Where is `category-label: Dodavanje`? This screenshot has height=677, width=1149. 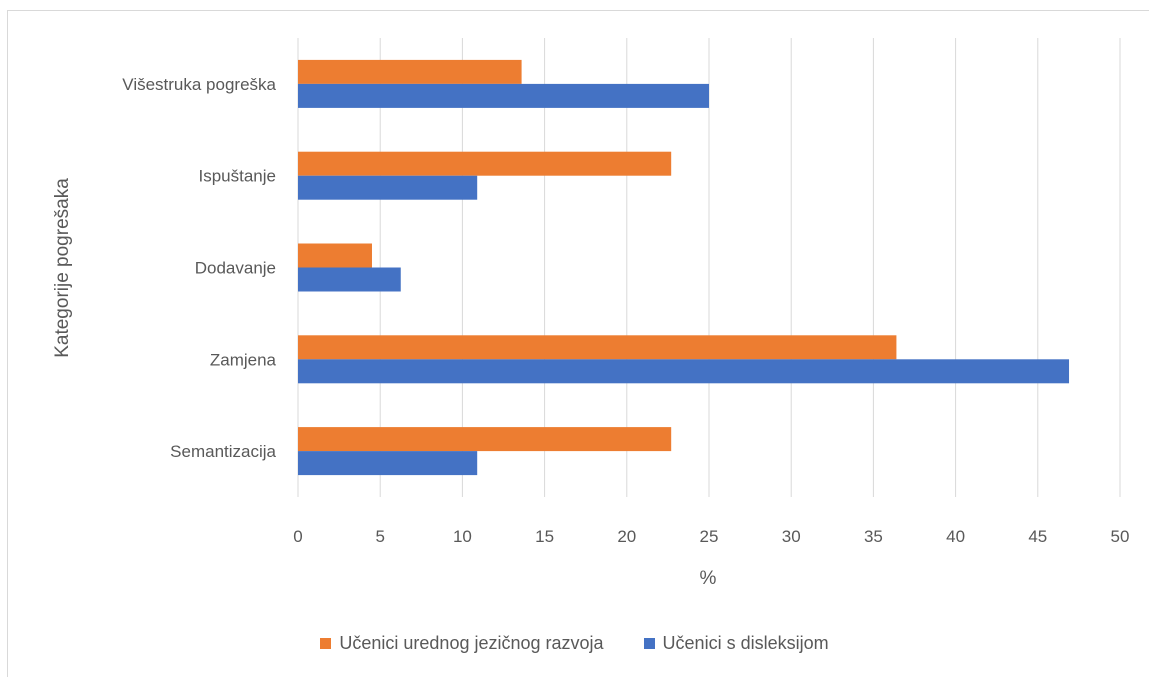 category-label: Dodavanje is located at coordinates (235, 268).